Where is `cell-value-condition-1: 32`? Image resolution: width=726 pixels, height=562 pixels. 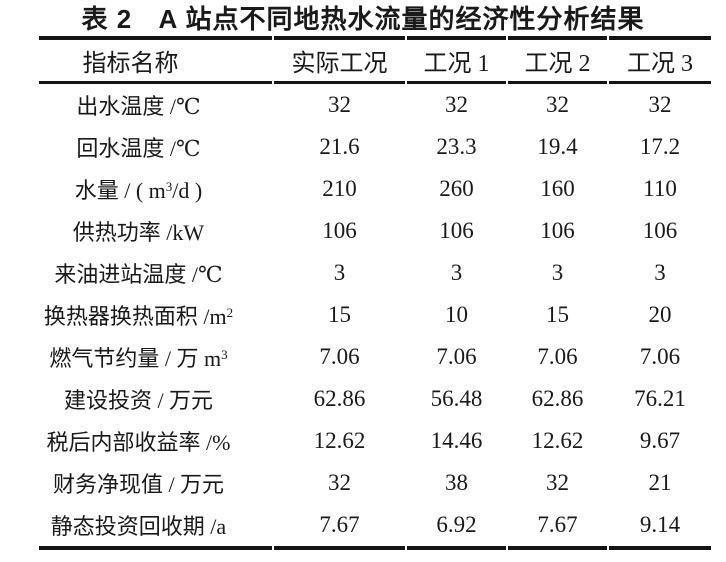
cell-value-condition-1: 32 is located at coordinates (456, 104).